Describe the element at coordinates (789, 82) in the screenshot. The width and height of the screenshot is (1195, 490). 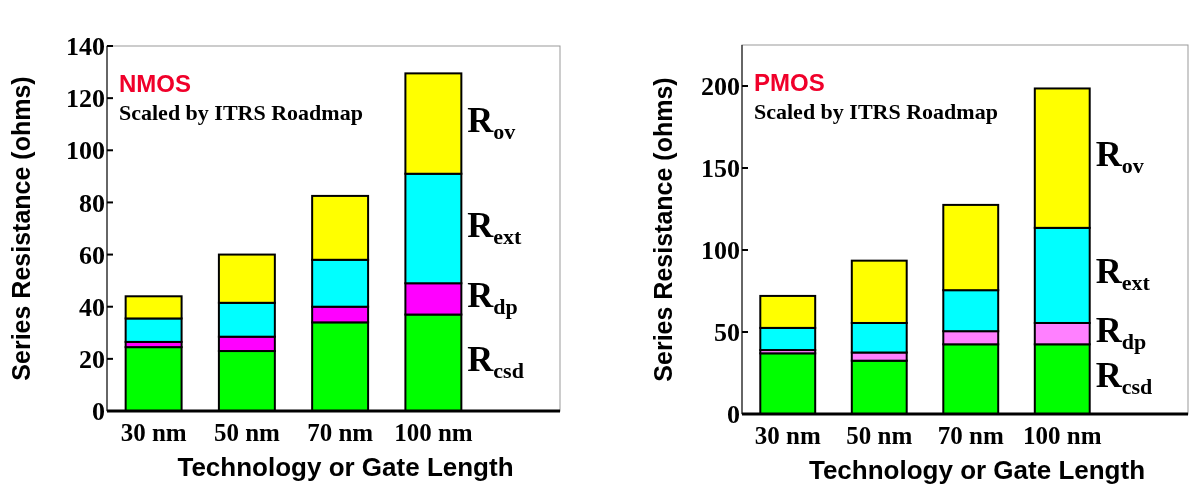
I see `text: PMOS` at that location.